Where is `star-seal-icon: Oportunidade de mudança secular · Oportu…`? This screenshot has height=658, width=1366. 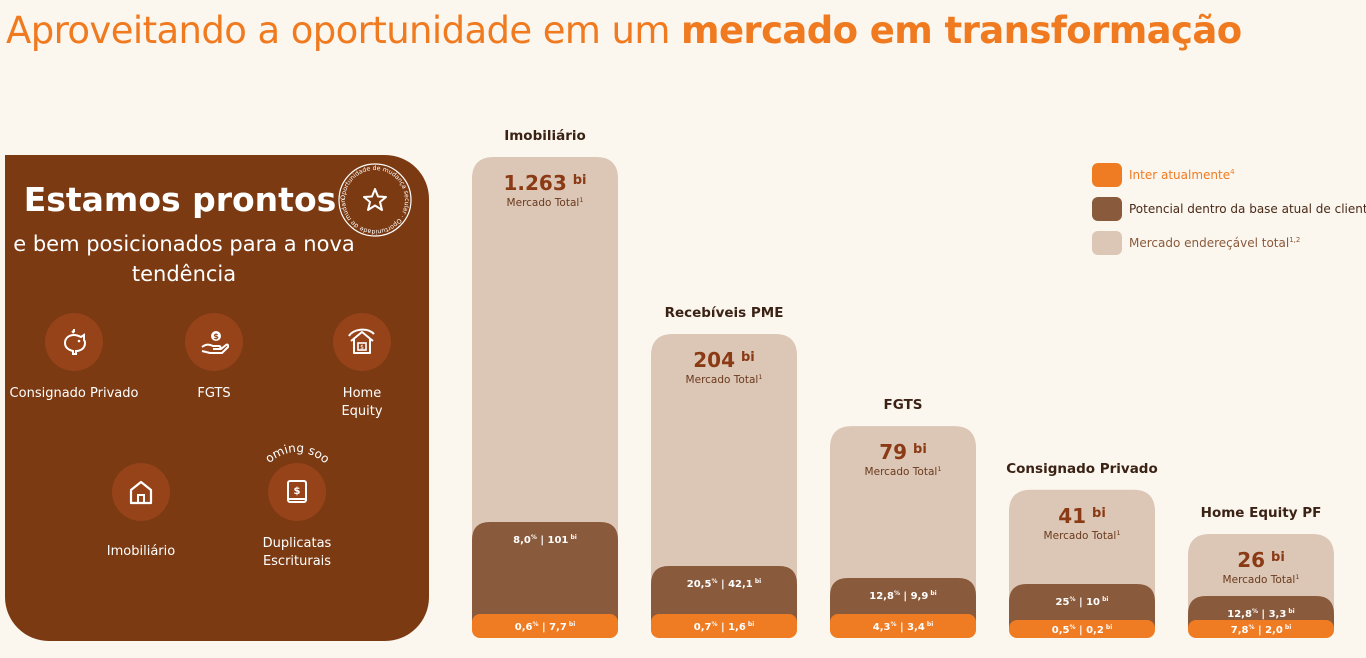 star-seal-icon: Oportunidade de mudança secular · Oportu… is located at coordinates (373, 198).